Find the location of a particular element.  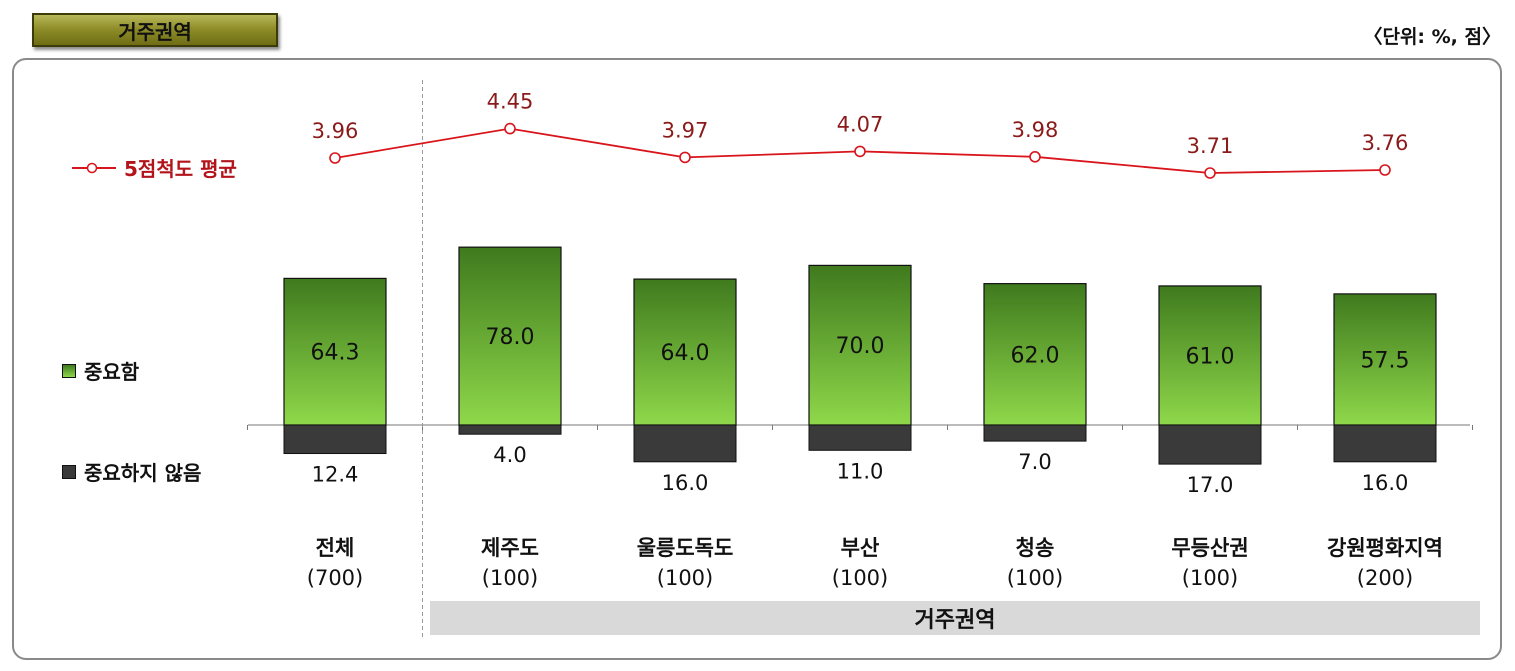

bar-important-value-label: 57.5 is located at coordinates (1385, 360).